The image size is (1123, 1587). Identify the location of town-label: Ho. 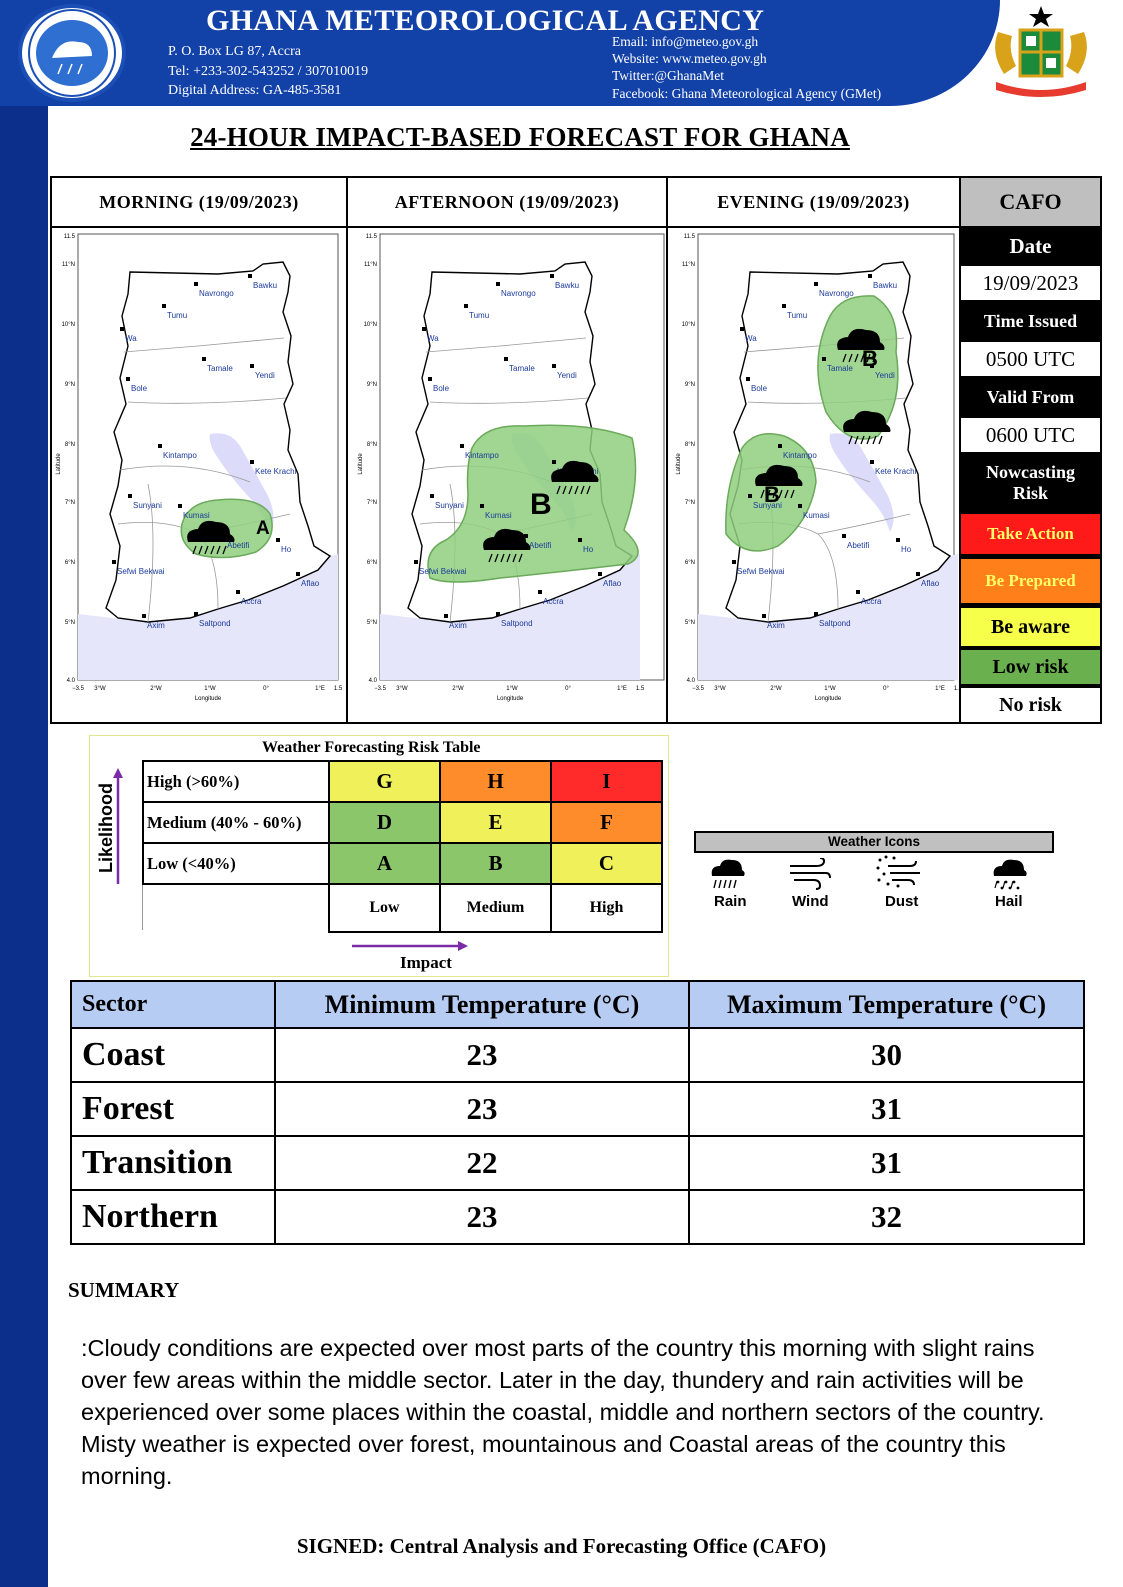
(906, 549).